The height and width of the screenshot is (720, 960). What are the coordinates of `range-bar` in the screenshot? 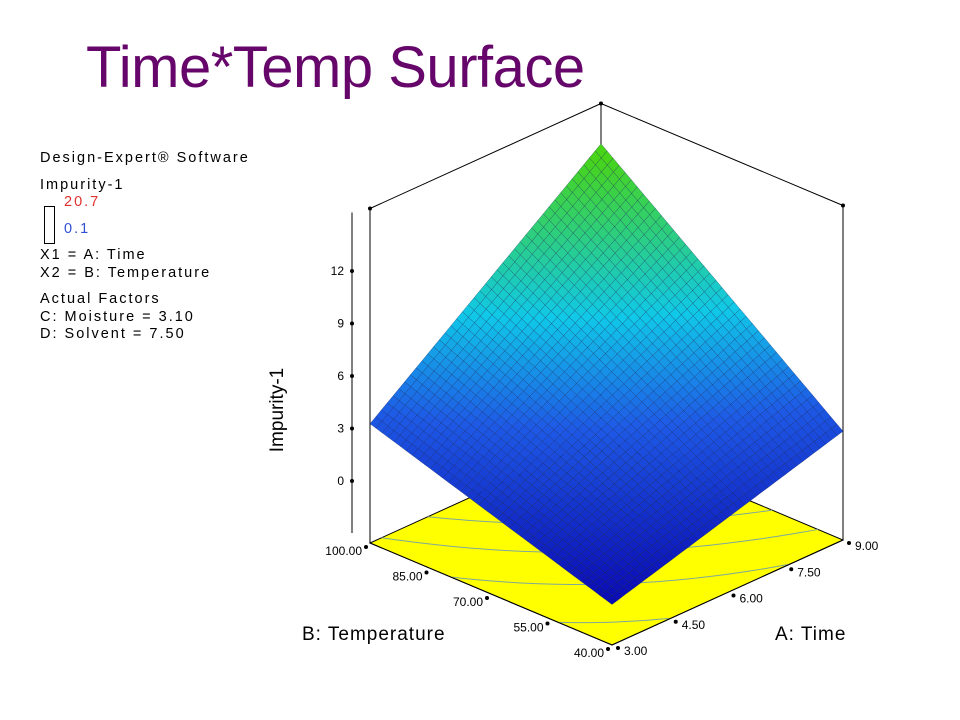 It's located at (49, 225).